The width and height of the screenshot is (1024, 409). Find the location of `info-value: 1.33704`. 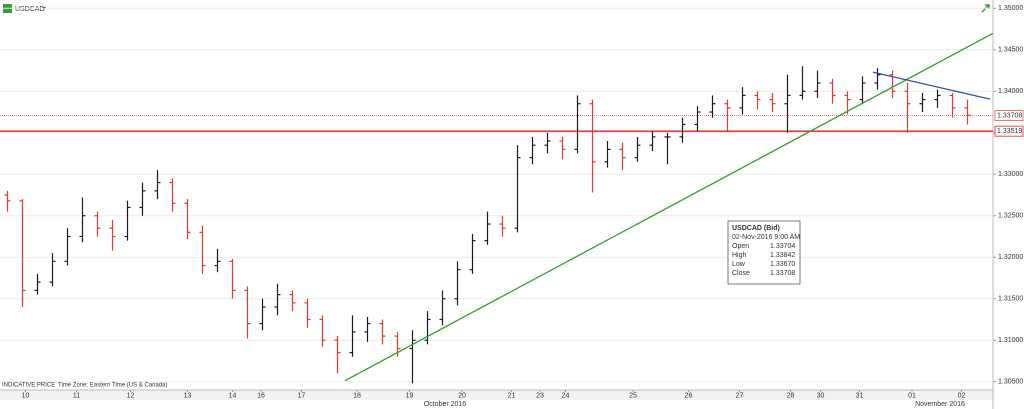

info-value: 1.33704 is located at coordinates (782, 246).